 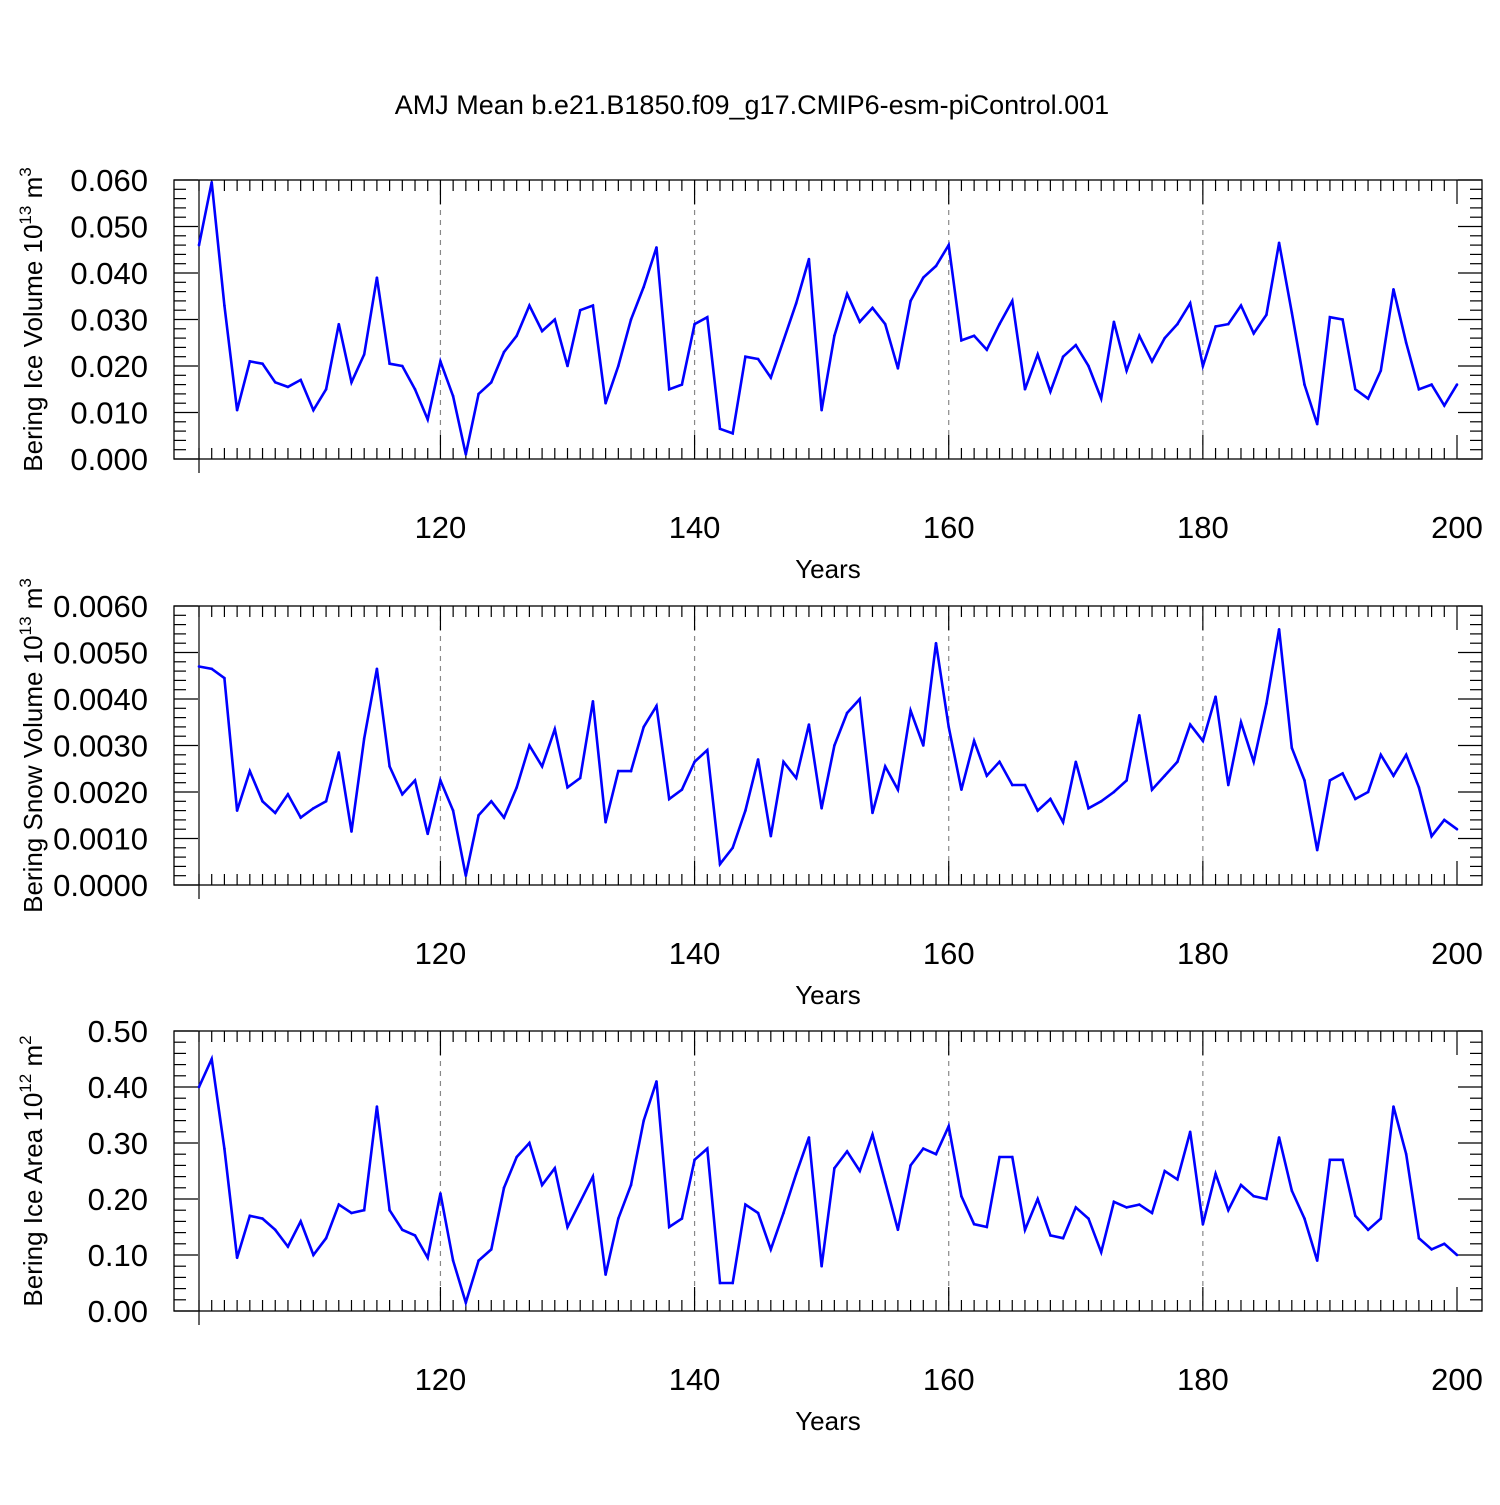 What do you see at coordinates (32, 1170) in the screenshot?
I see `y-axis-title: Bering Ice Area 1012 m2` at bounding box center [32, 1170].